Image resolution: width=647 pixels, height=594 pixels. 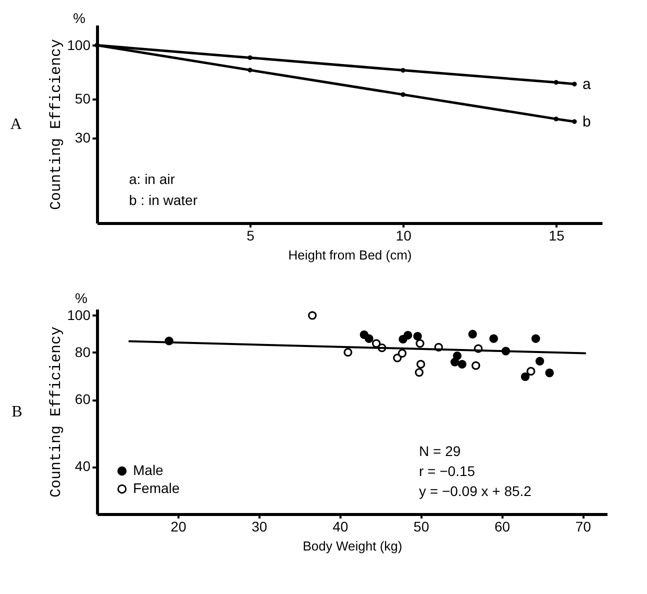 I want to click on text: A, so click(x=16, y=124).